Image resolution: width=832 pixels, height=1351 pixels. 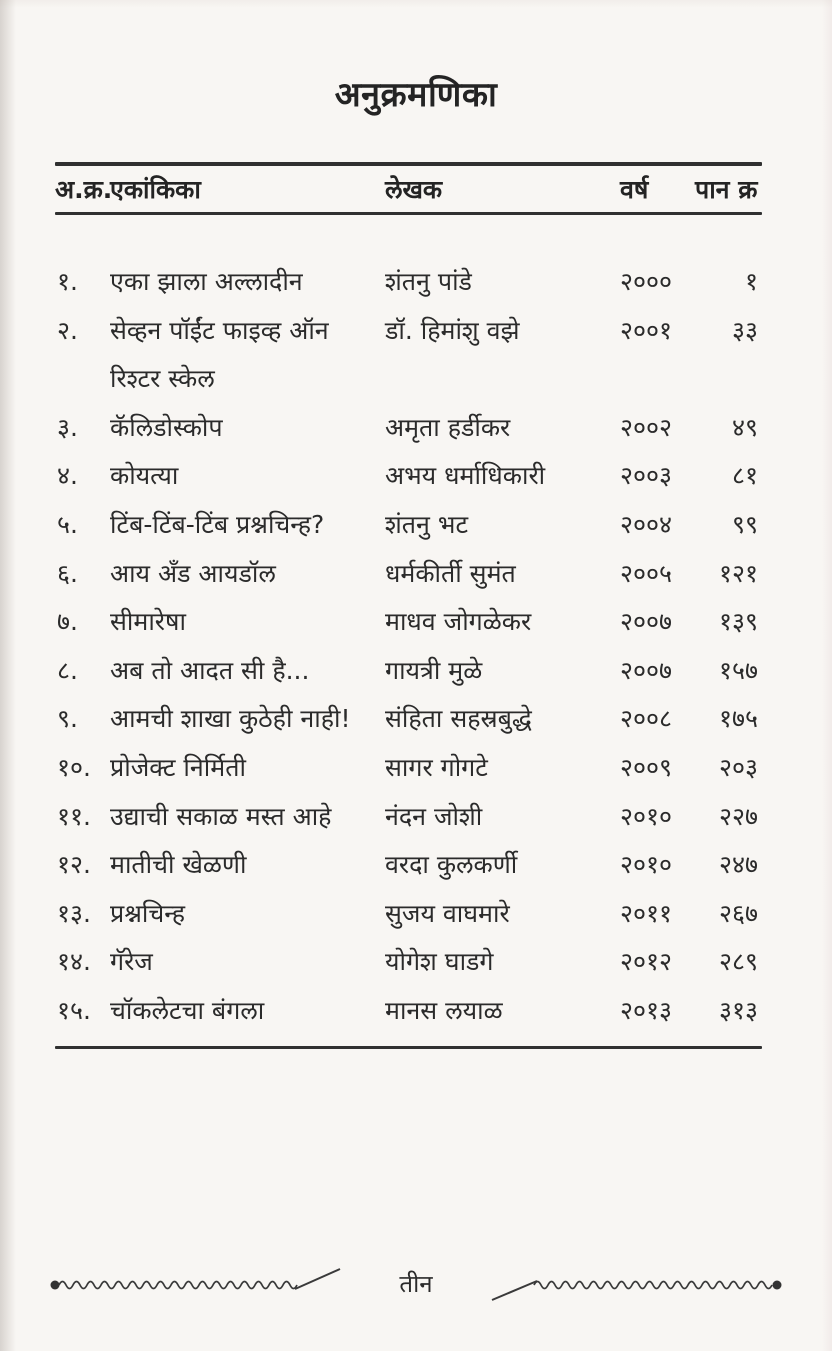 I want to click on row-play-title: टिंब-टिंब-टिंब प्रश्नचिन्ह?, so click(x=217, y=524).